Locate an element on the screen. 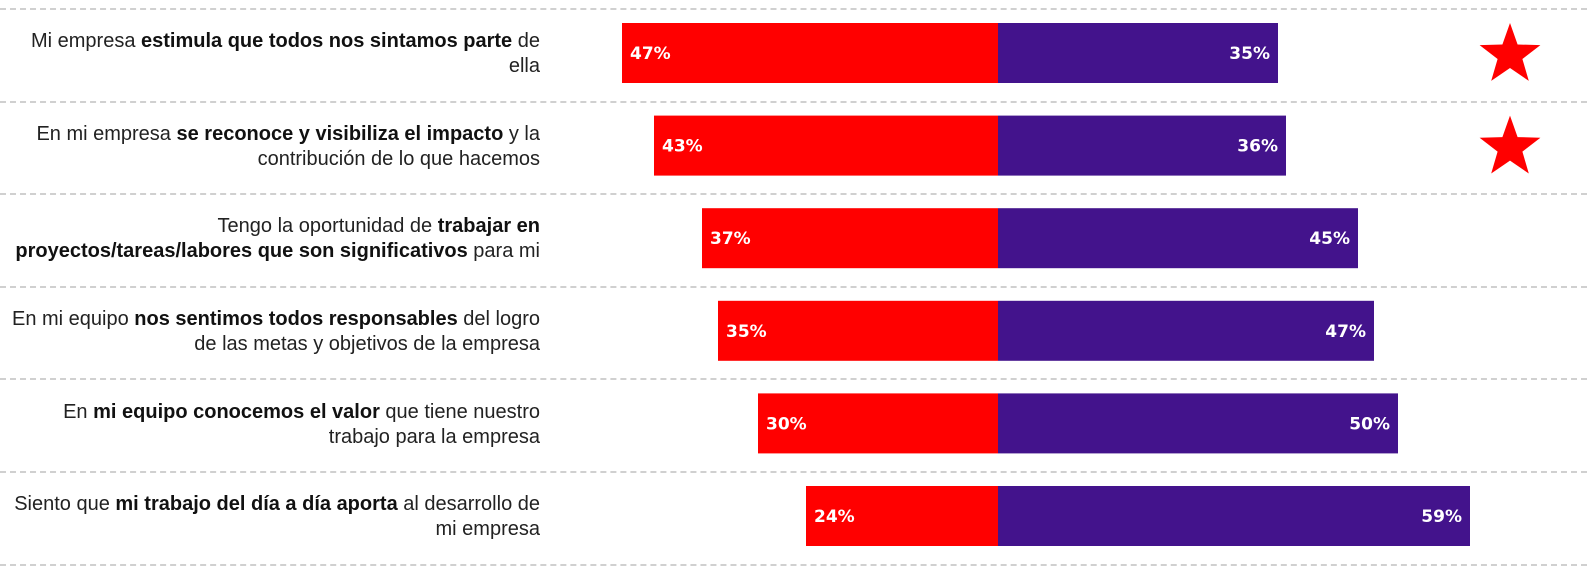  value-label-positive: 45% is located at coordinates (1329, 239).